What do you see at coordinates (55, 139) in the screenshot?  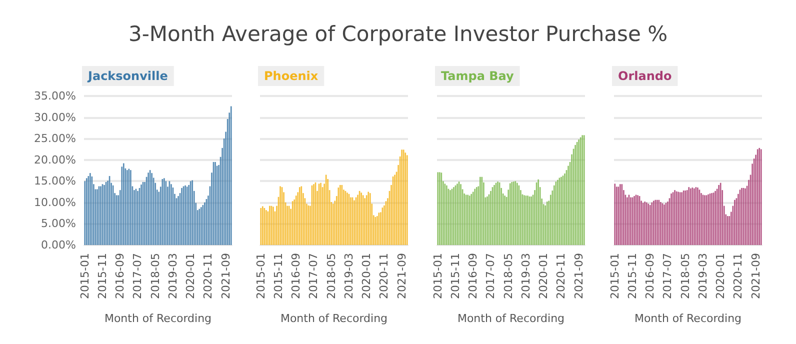 I see `y-tick-label: 25.00%` at bounding box center [55, 139].